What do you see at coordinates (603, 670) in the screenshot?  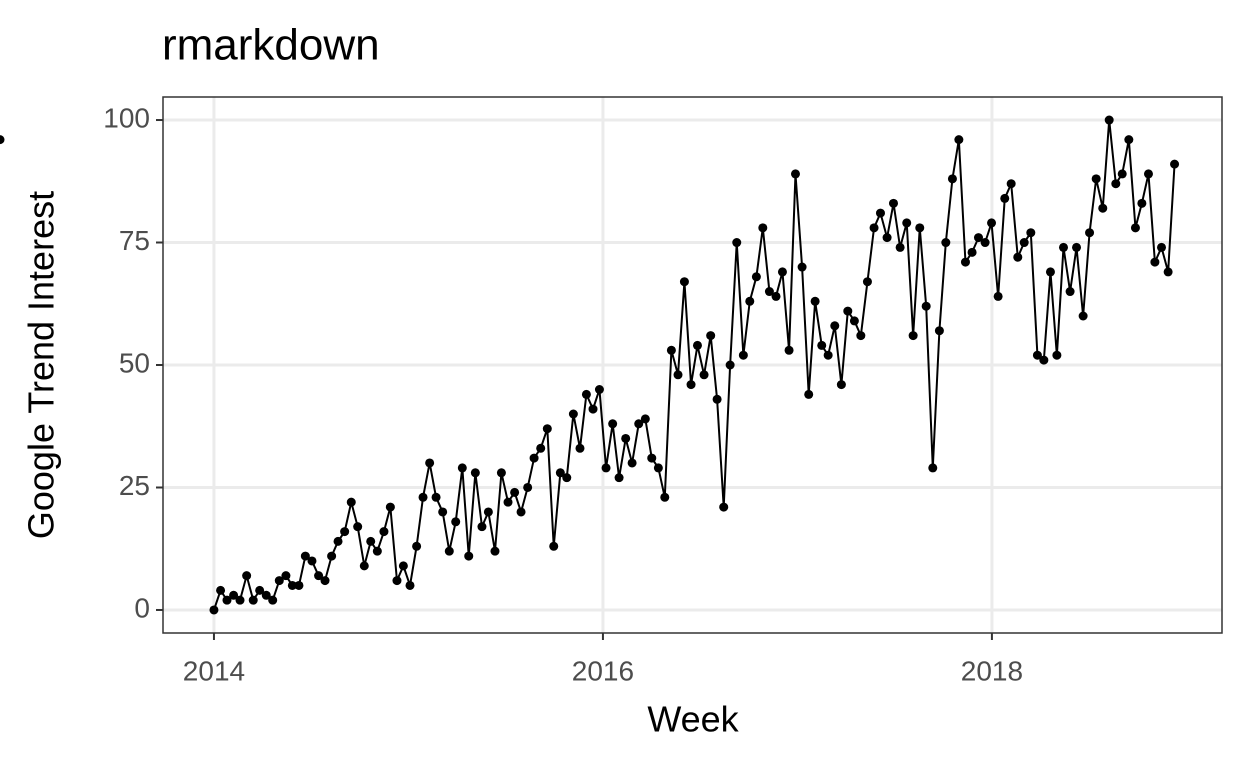 I see `x-tick-label: 2016` at bounding box center [603, 670].